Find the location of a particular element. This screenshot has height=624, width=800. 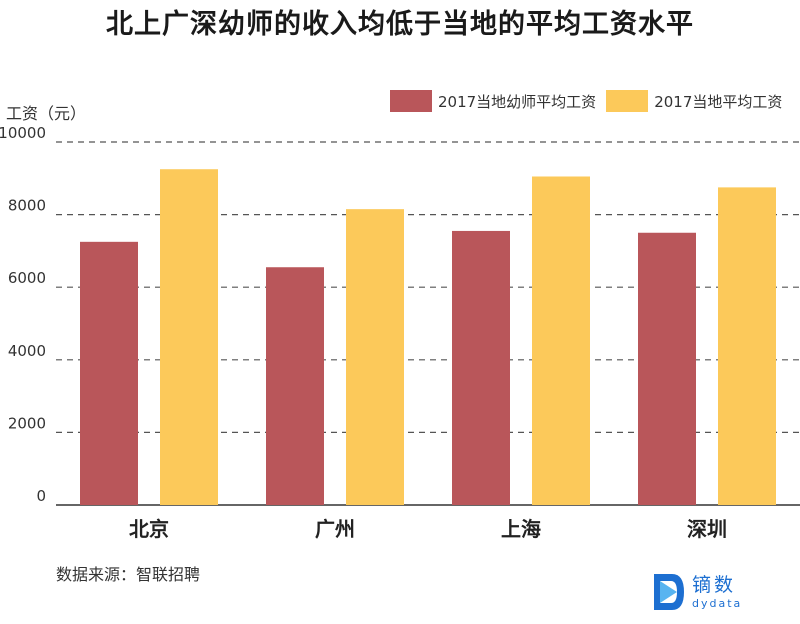

y-tick-label: 4000 is located at coordinates (27, 351).